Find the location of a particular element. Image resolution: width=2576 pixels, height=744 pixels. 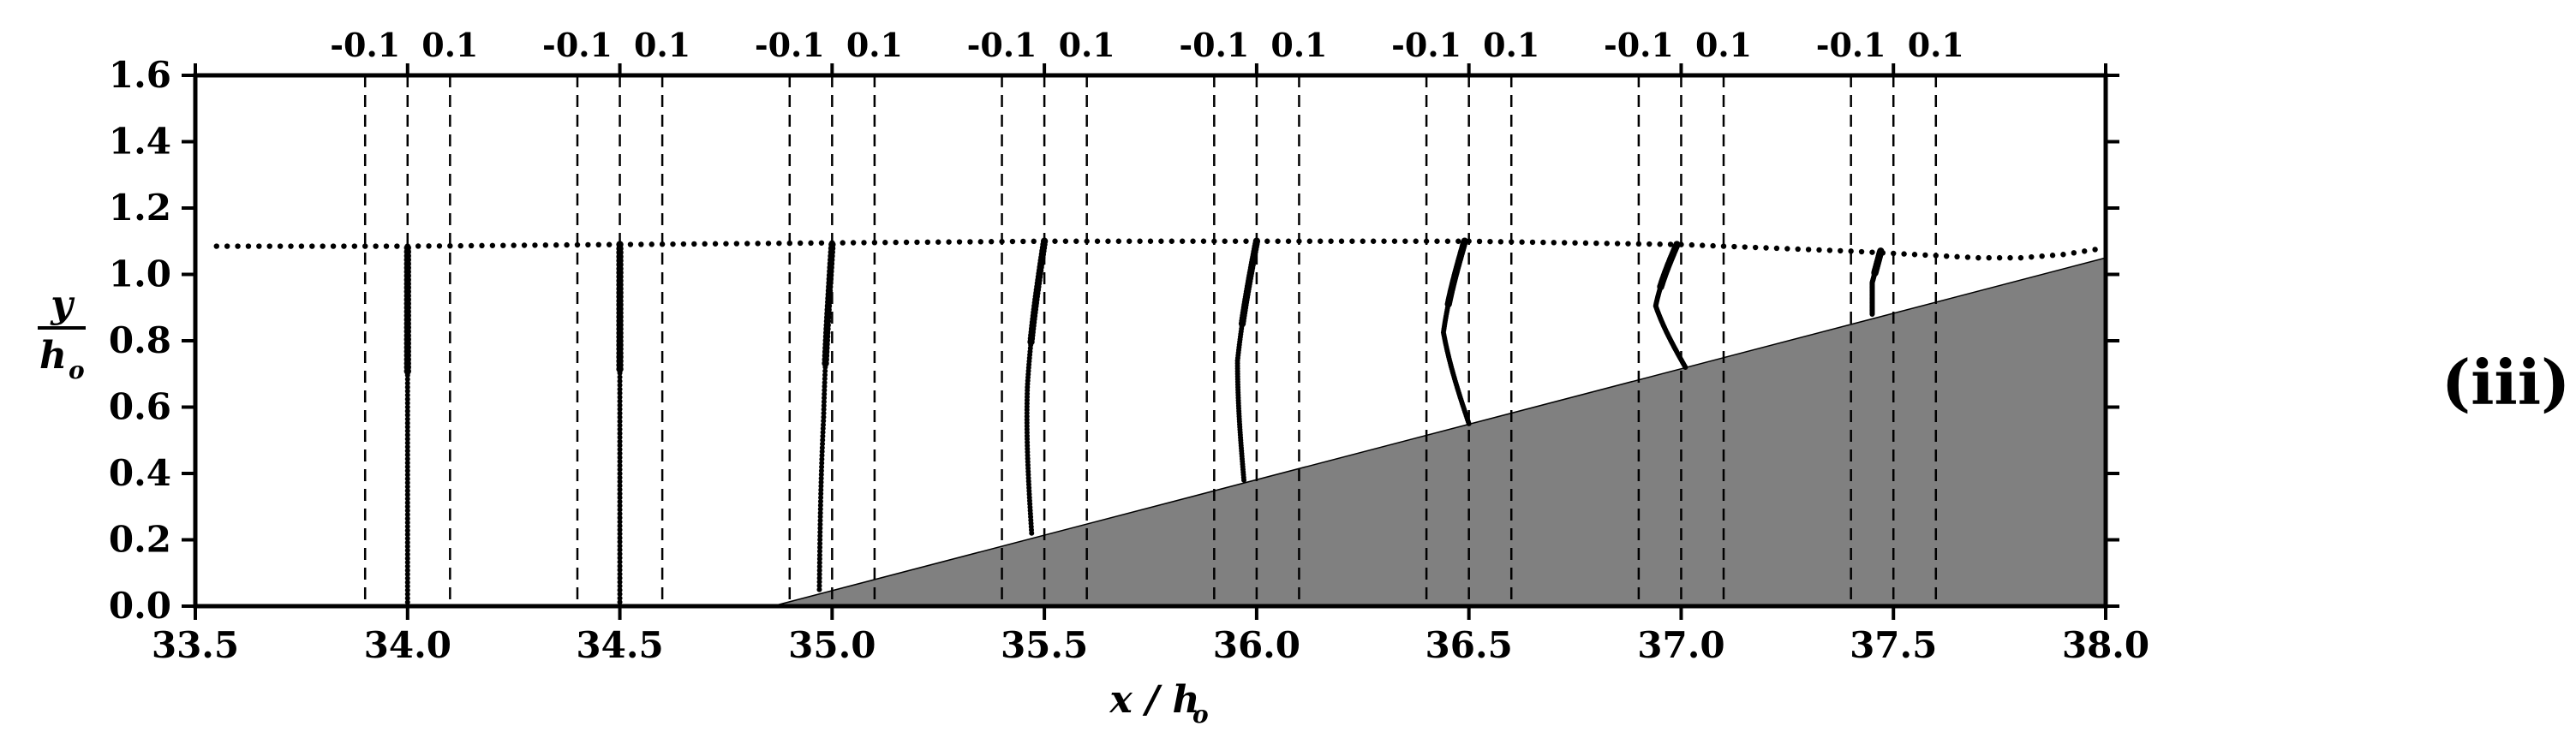

y-tick-label: 1.2 is located at coordinates (140, 208).